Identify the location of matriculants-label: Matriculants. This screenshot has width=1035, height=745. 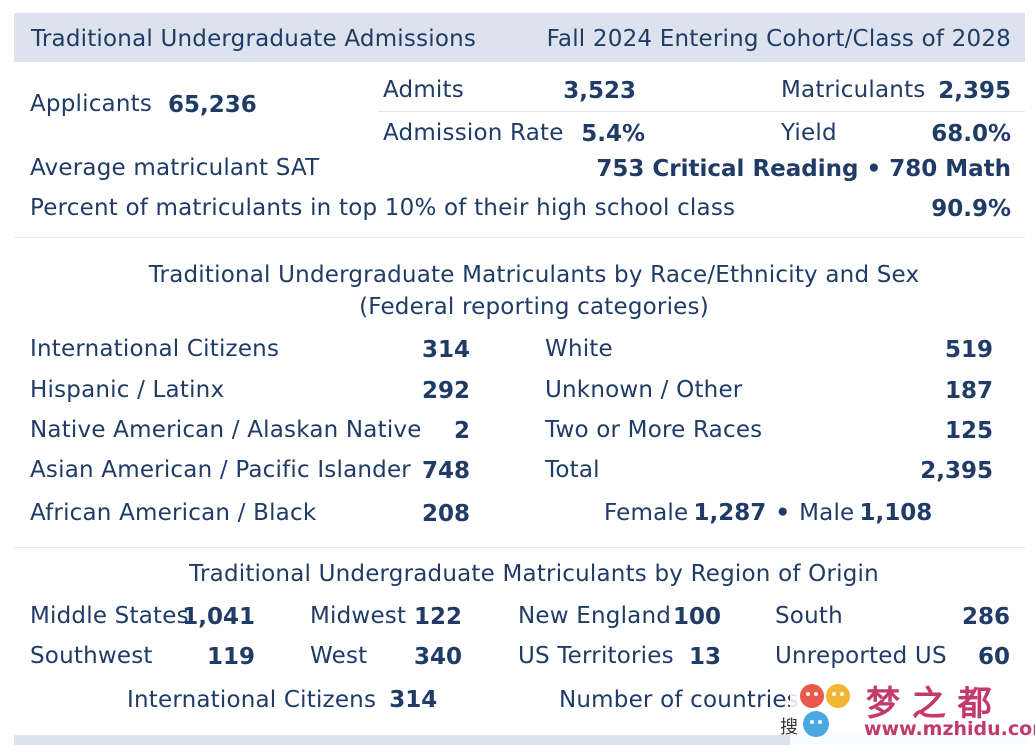
(853, 90).